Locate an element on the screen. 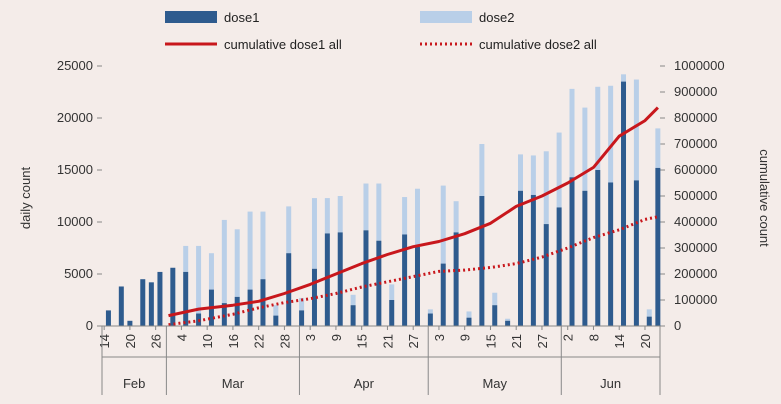 The width and height of the screenshot is (781, 404). y-right-tick-label: 400000 is located at coordinates (695, 221).